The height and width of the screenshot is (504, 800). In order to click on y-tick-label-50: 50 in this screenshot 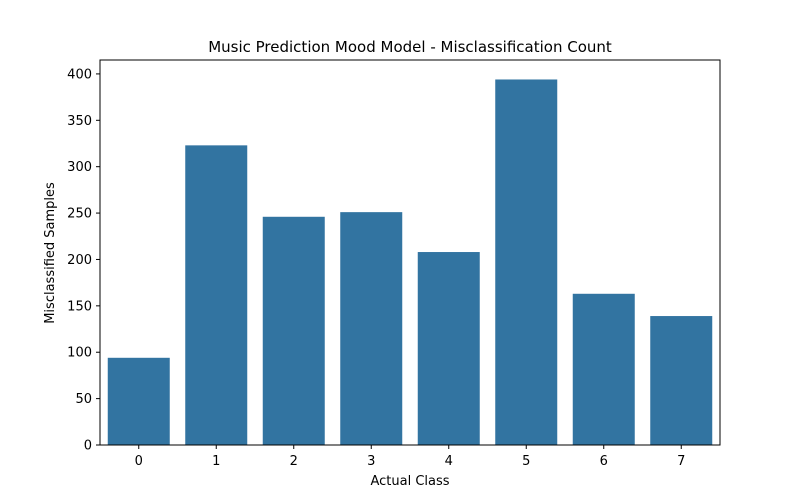, I will do `click(83, 399)`.